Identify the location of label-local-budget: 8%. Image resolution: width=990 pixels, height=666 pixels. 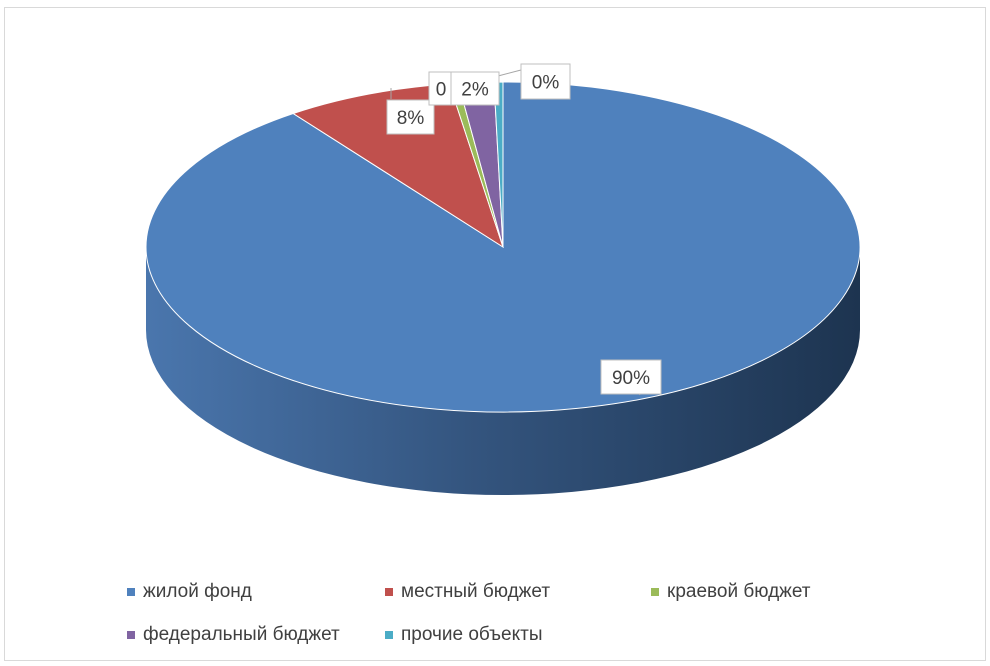
(410, 117).